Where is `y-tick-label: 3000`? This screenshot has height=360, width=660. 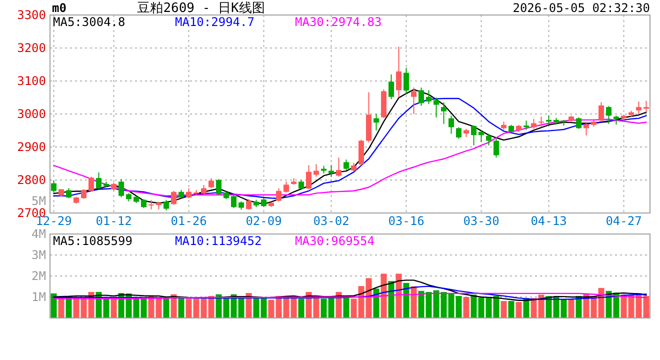
y-tick-label: 3000 is located at coordinates (31, 114).